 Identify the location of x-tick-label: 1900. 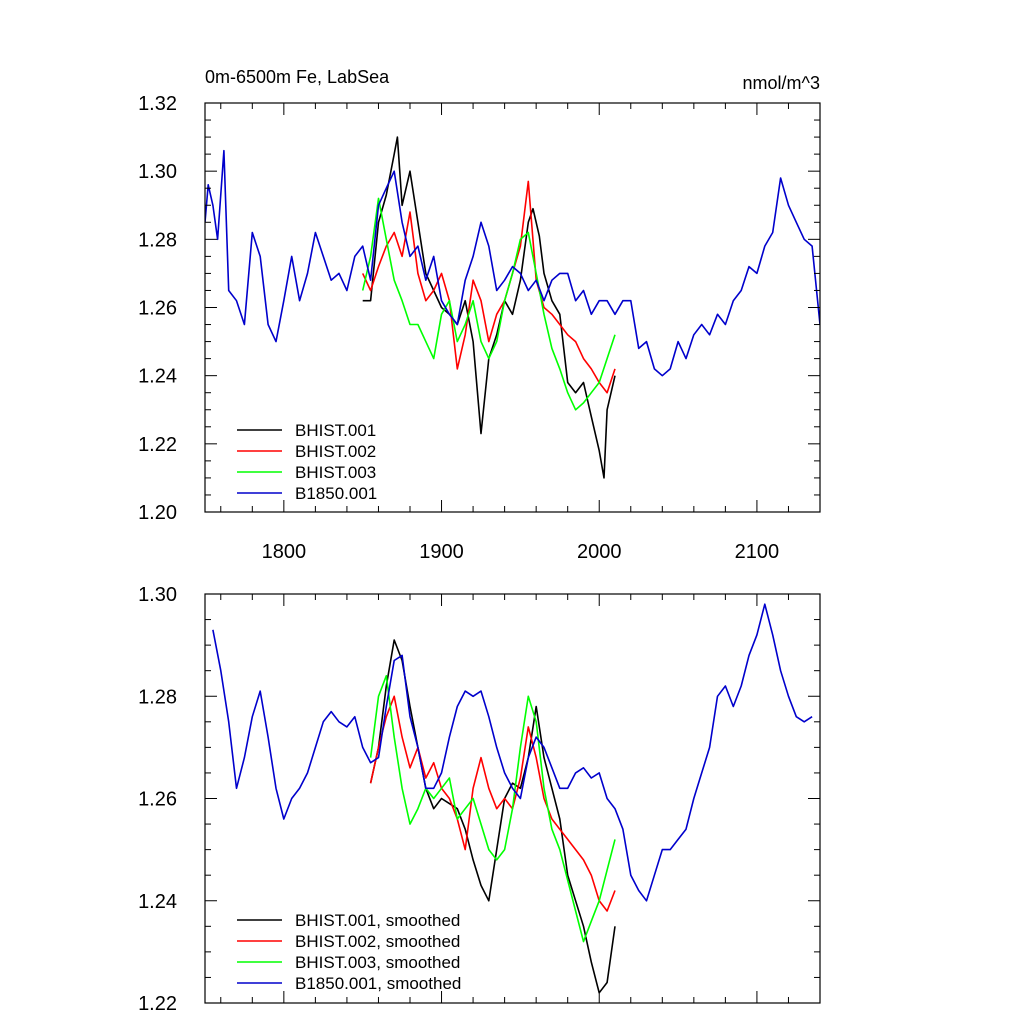
(441, 552).